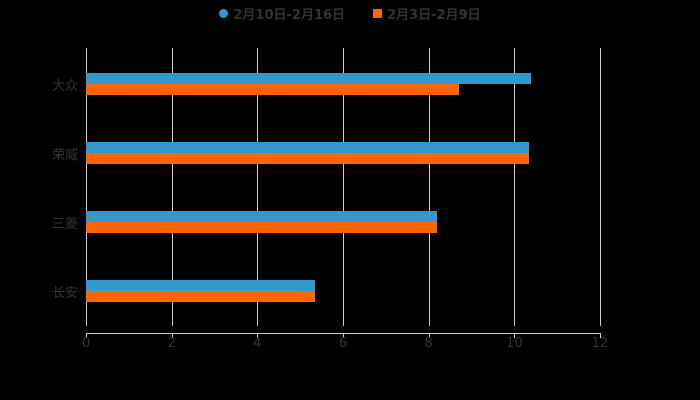  What do you see at coordinates (514, 343) in the screenshot?
I see `x-tick-label: 10` at bounding box center [514, 343].